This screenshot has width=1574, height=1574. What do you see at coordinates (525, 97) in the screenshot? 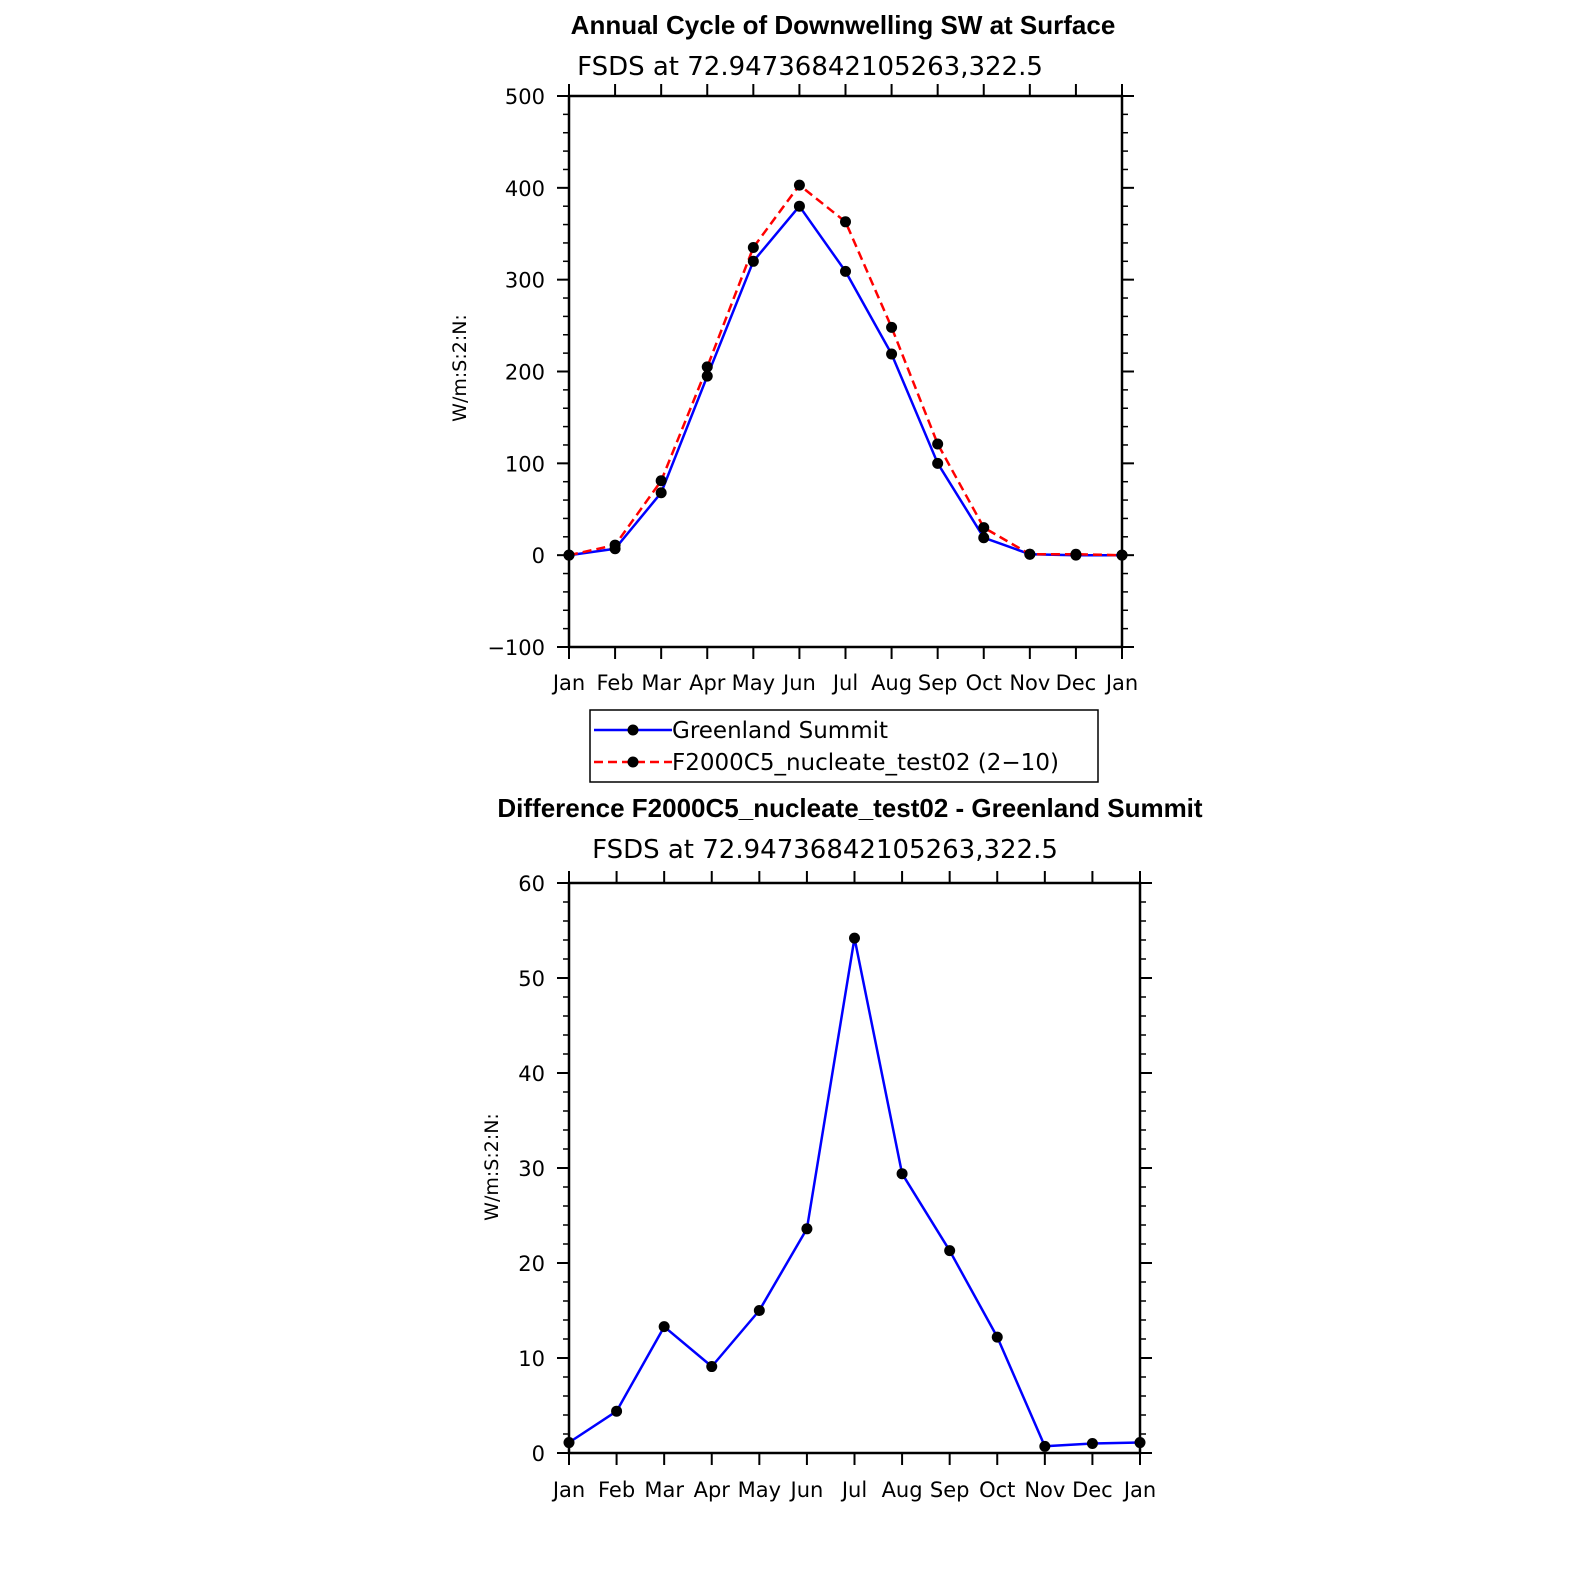
I see `y-tick-label: 500` at bounding box center [525, 97].